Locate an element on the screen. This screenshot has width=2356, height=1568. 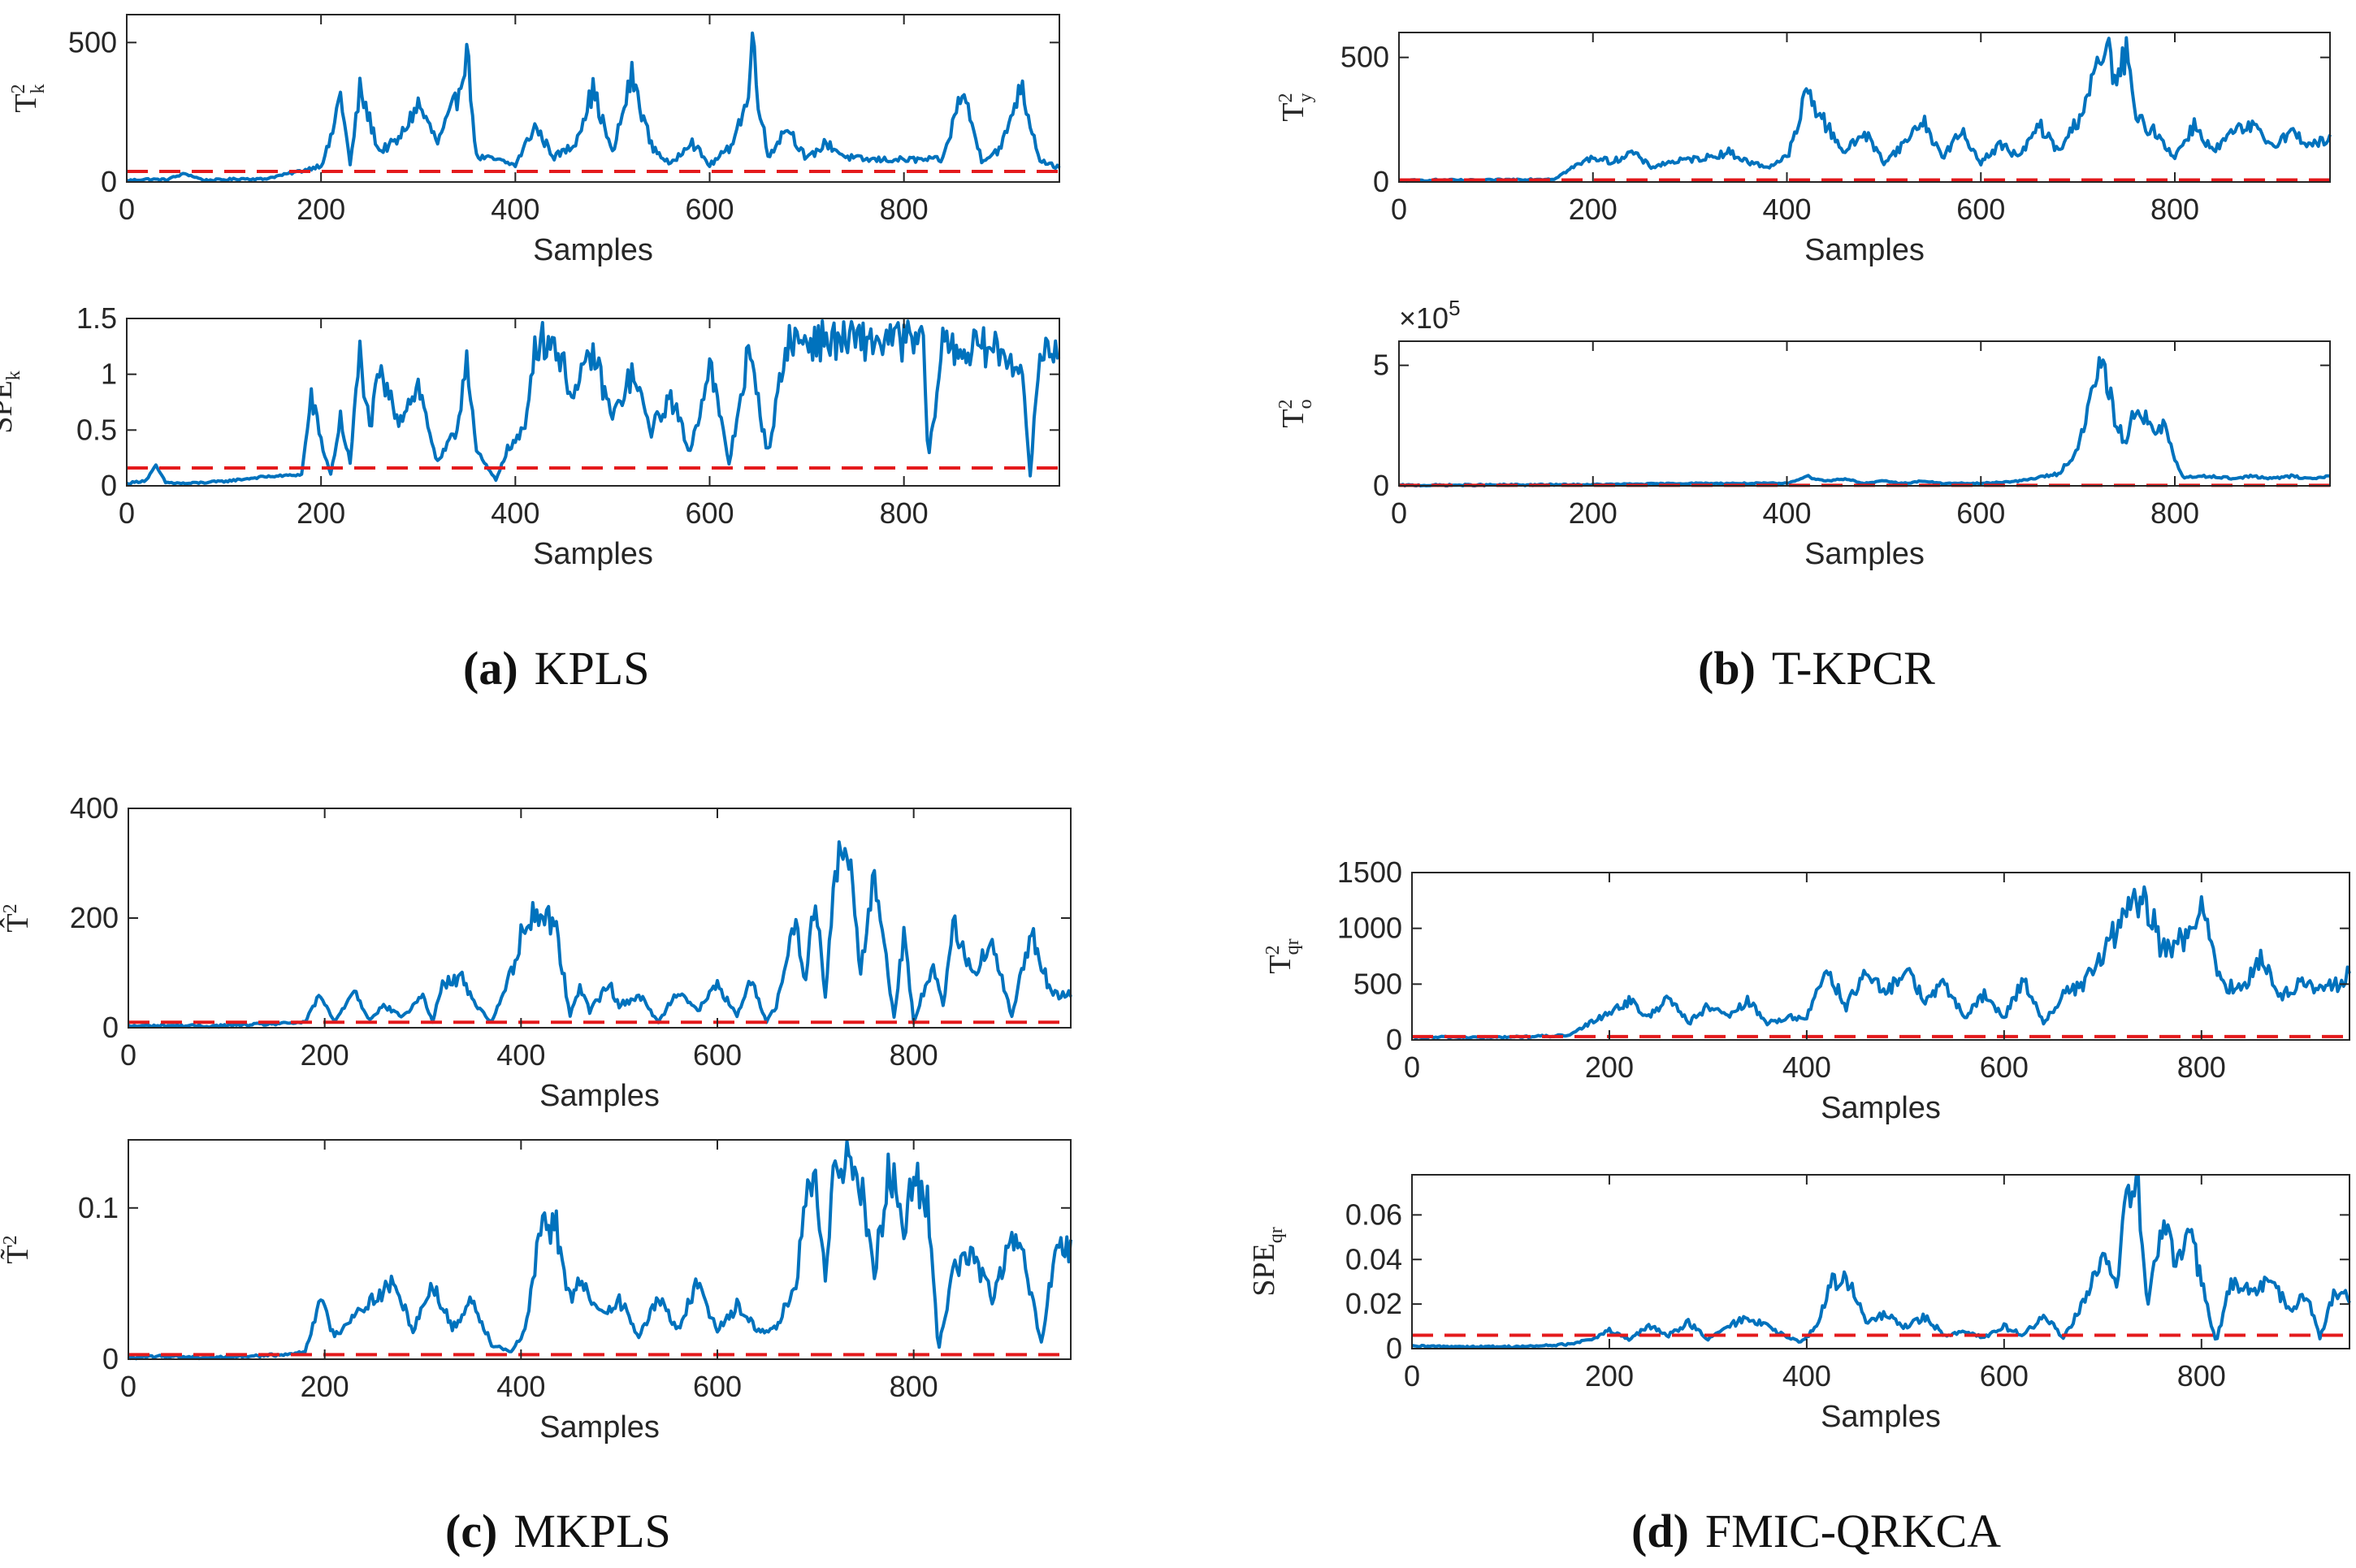
chart-c1: 0 200 400 600 800 0 200 400 Samples T̂2 is located at coordinates (536, 952).